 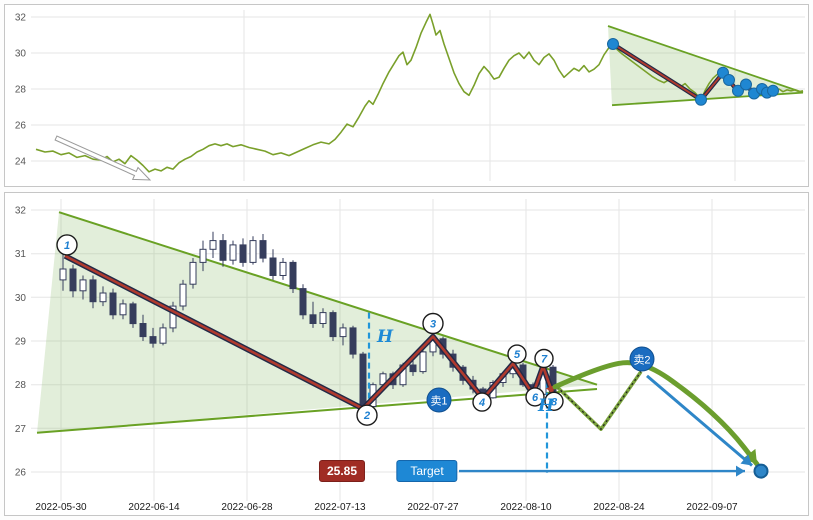 I want to click on downtrend-arrow-icon, so click(x=103, y=158).